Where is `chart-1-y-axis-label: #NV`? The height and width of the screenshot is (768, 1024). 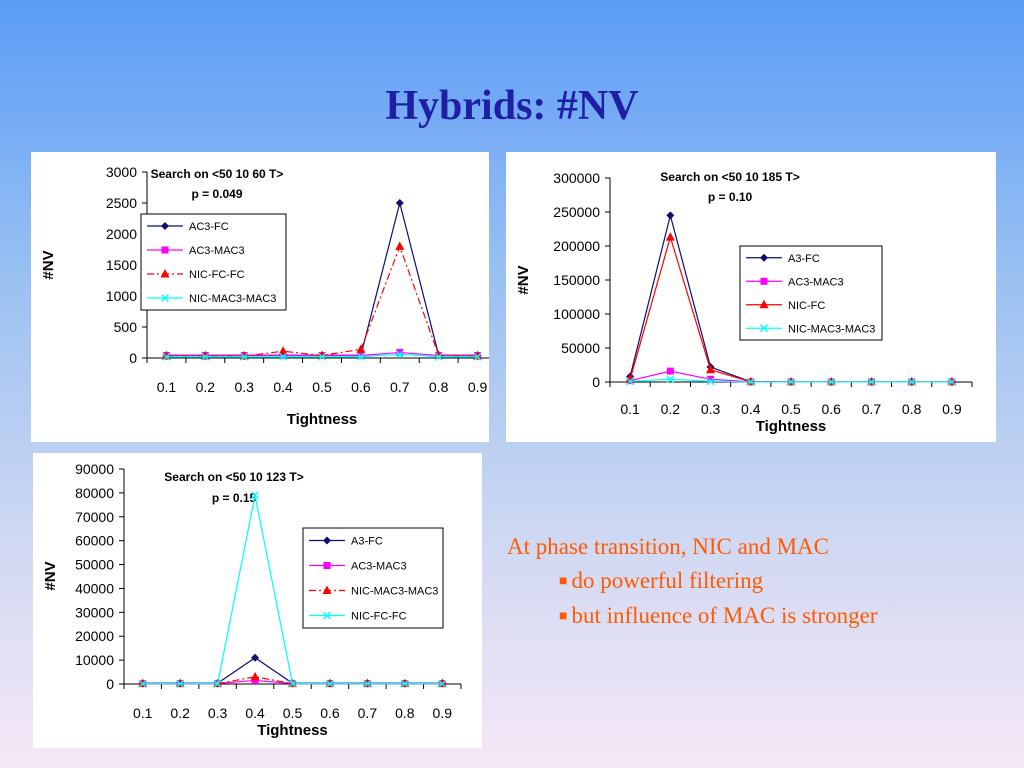
chart-1-y-axis-label: #NV is located at coordinates (48, 264).